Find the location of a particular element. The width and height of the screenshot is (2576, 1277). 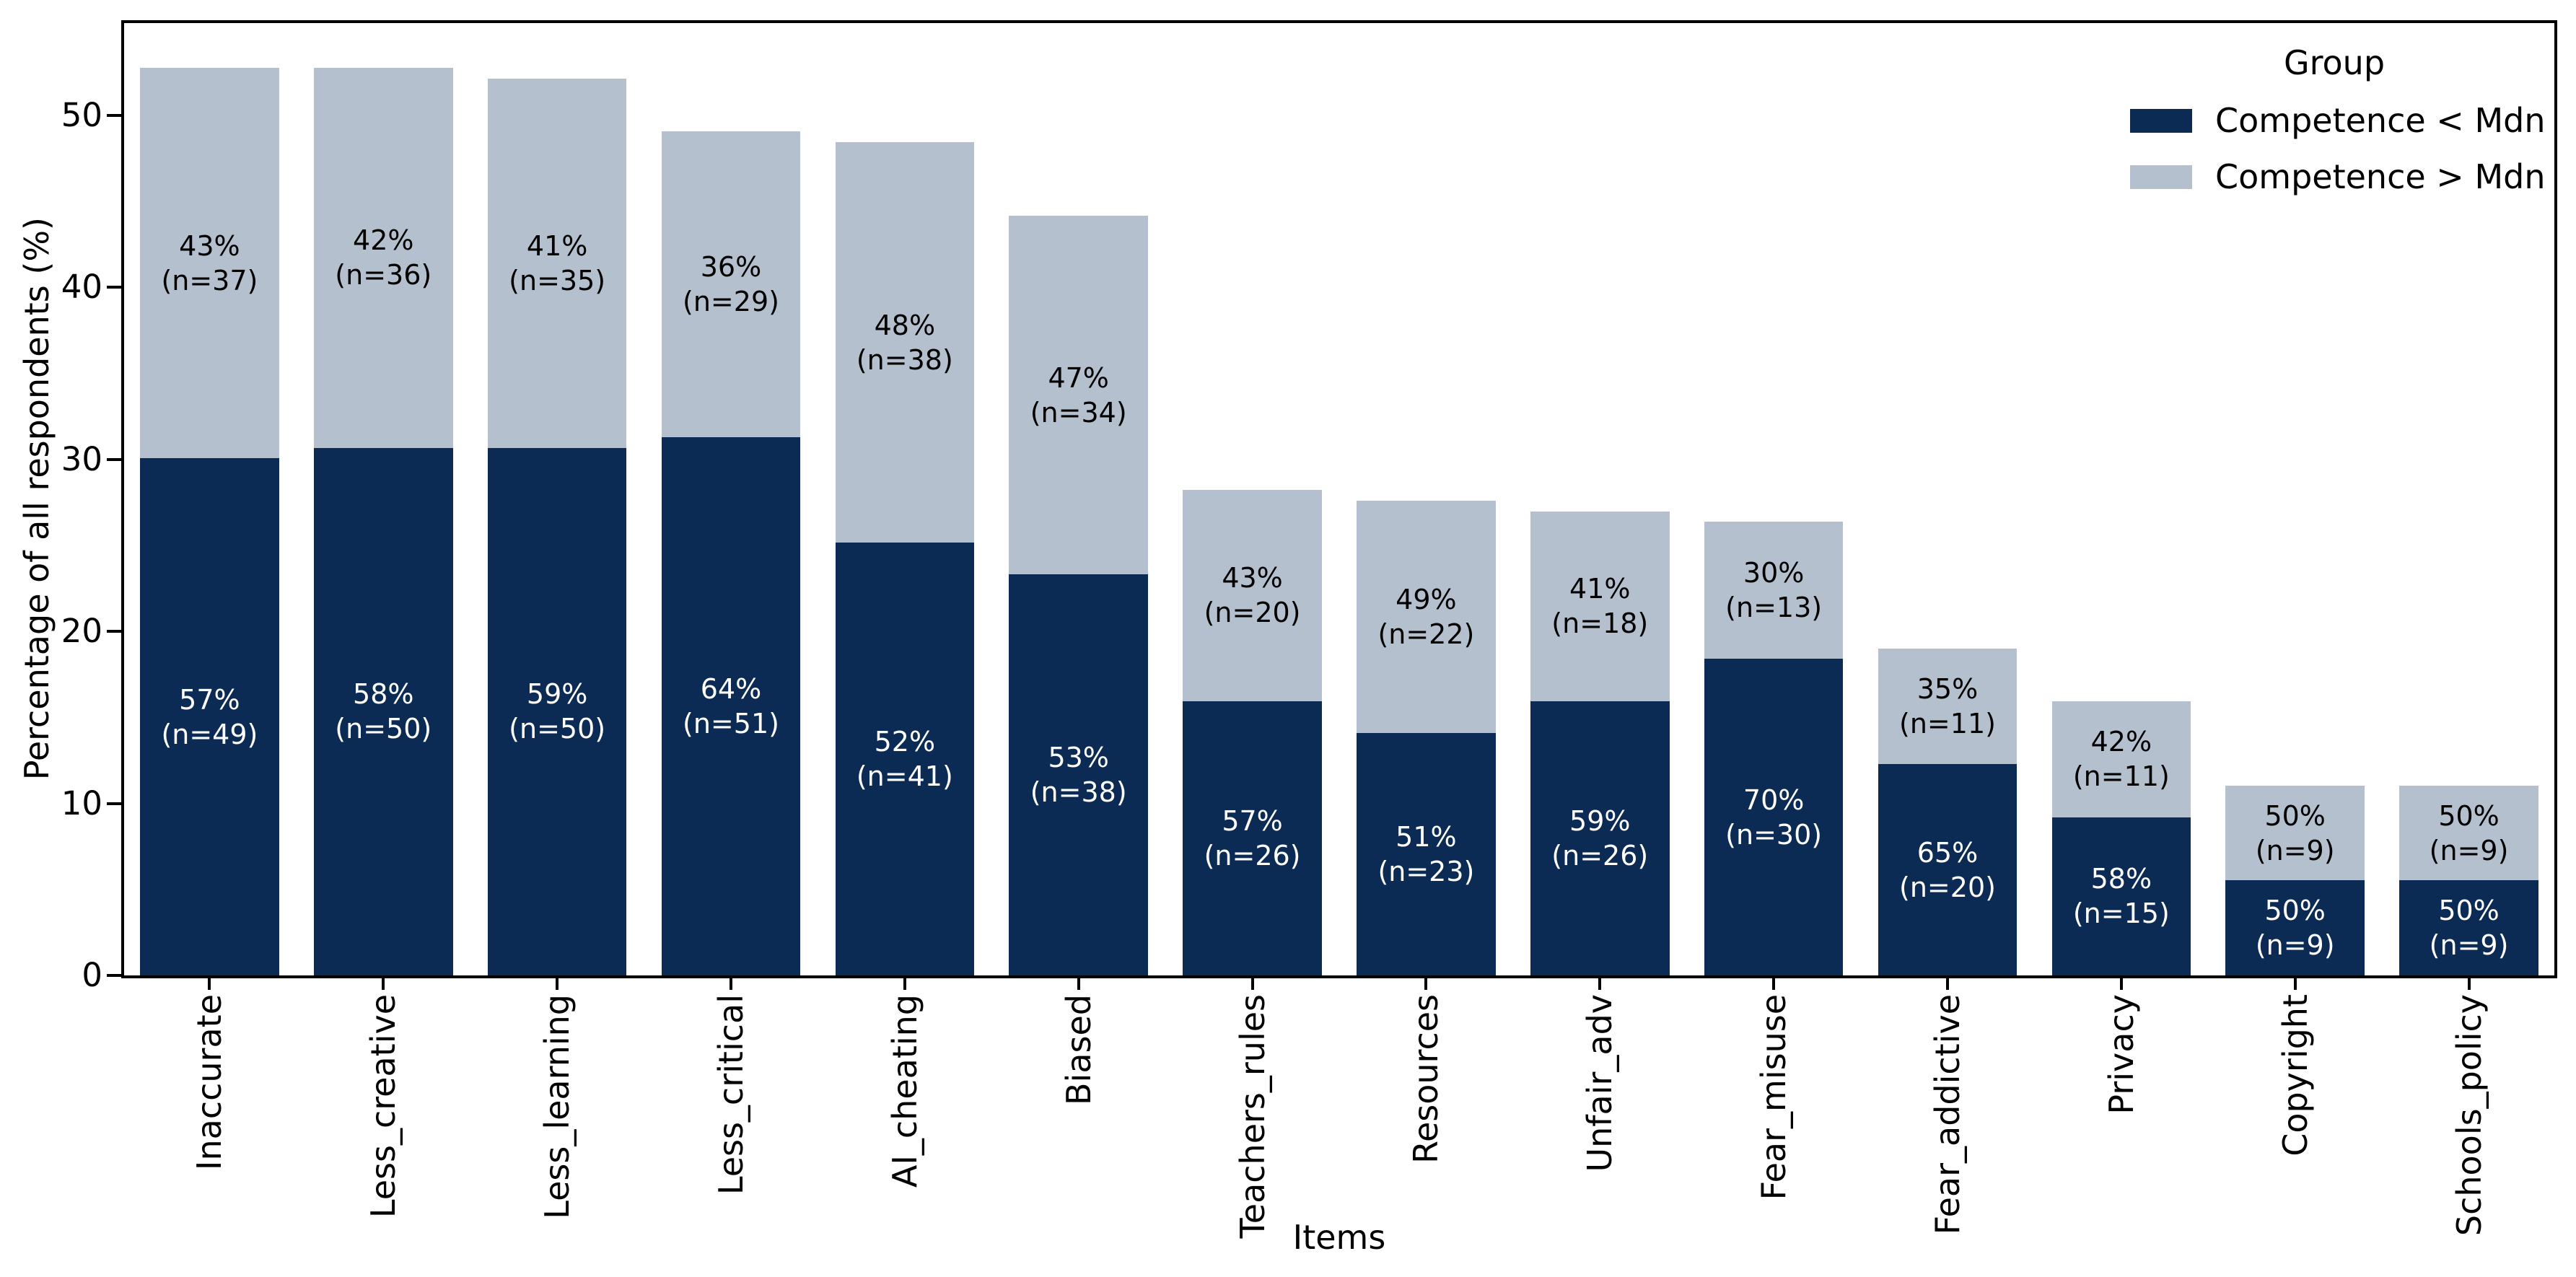

segment-pct-label: 57% is located at coordinates (209, 699).